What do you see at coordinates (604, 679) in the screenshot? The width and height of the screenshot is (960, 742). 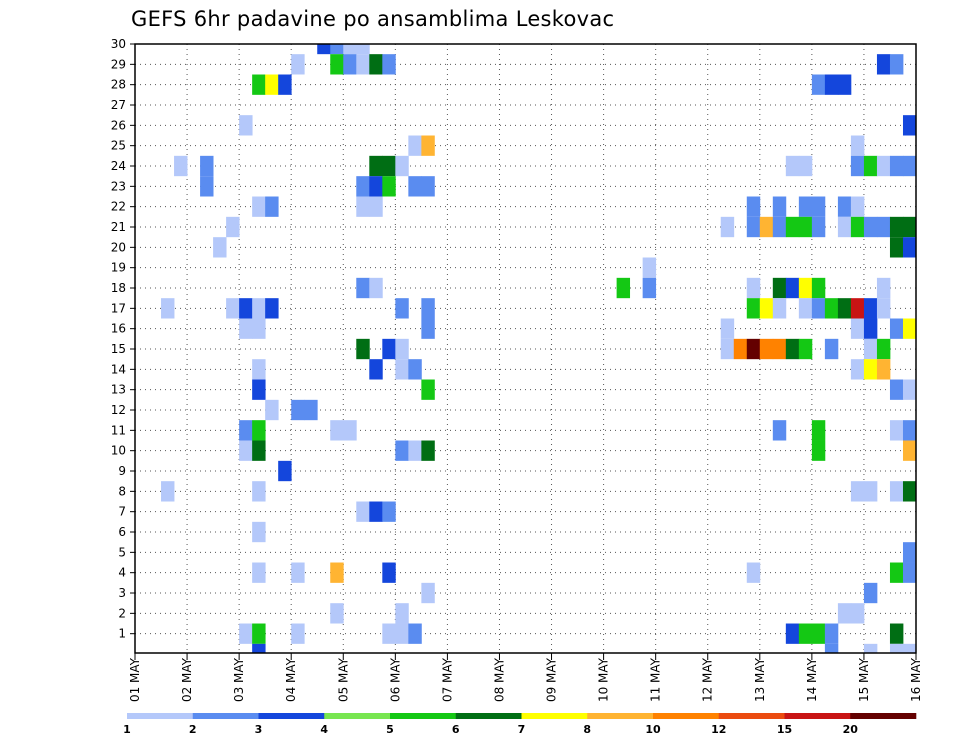 I see `x-tick-label: 10 MAY` at bounding box center [604, 679].